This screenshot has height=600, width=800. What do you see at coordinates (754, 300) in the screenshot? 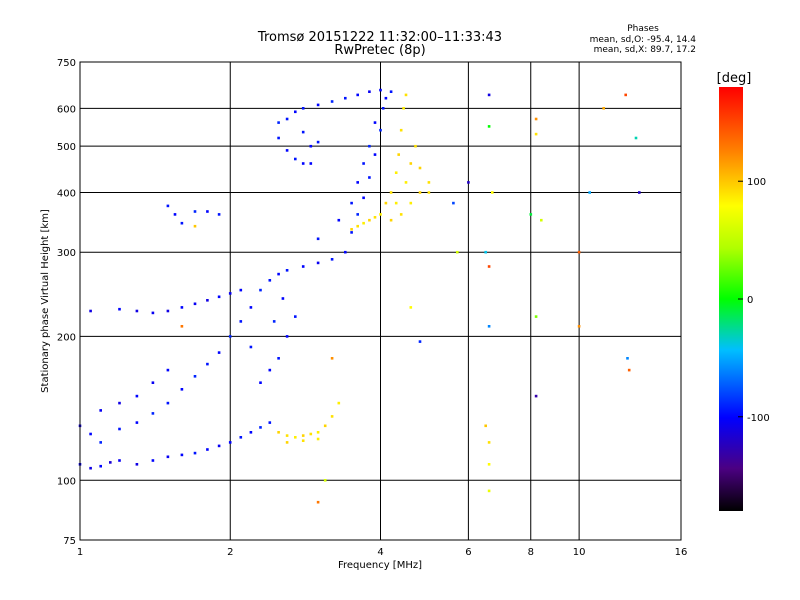
I see `colorbar-ticks: 100 0 -100` at bounding box center [754, 300].